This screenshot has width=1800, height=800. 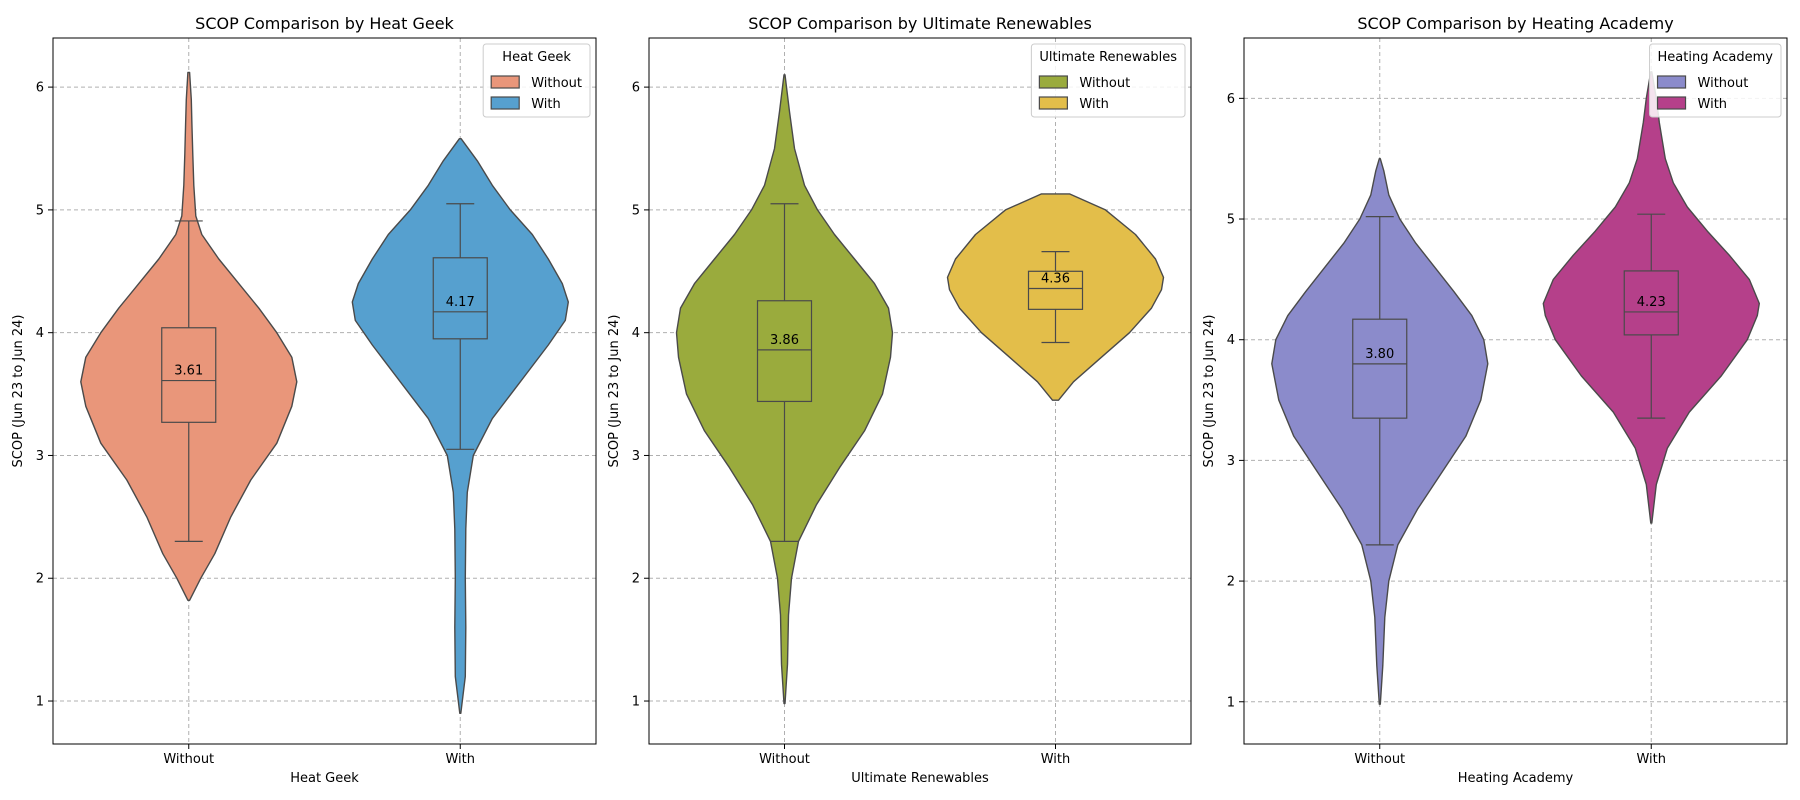 I want to click on p1-legend-label-0: Without, so click(x=1104, y=83).